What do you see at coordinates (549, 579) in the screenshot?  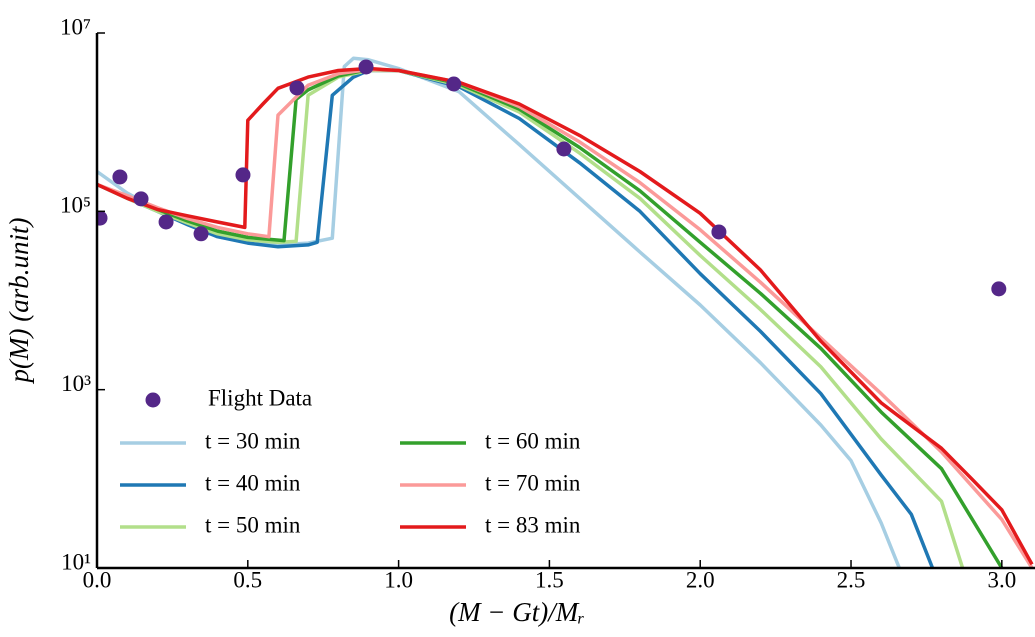 I see `x-tick-label: 1.5` at bounding box center [549, 579].